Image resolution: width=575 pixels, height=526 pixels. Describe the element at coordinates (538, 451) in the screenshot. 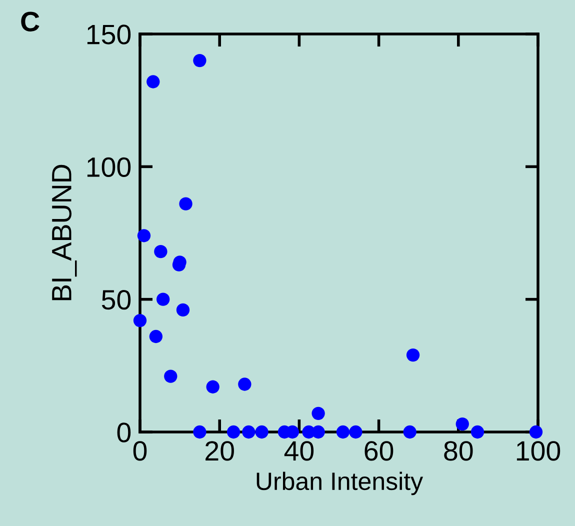

I see `x-tick-label: 100` at that location.